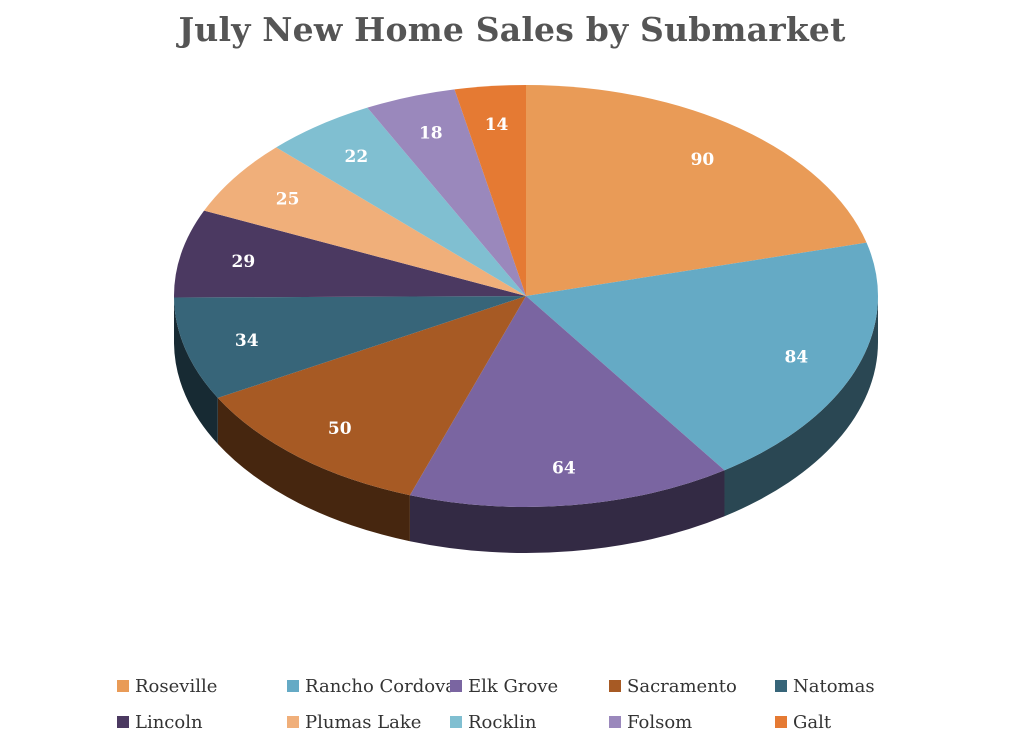 The image size is (1024, 746). What do you see at coordinates (834, 686) in the screenshot?
I see `legend-label: Natomas` at bounding box center [834, 686].